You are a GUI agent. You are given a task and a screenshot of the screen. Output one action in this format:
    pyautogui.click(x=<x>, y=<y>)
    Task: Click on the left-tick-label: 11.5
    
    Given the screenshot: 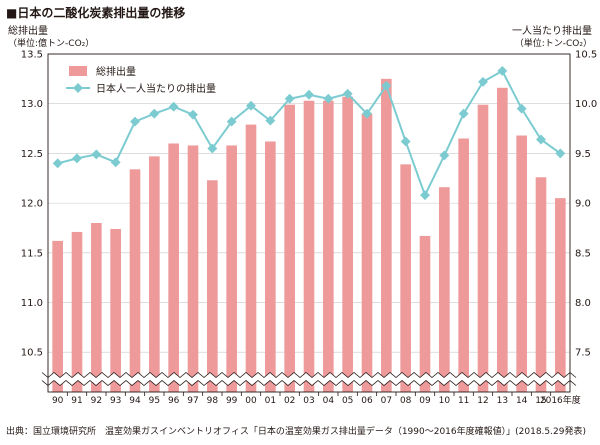 What is the action you would take?
    pyautogui.click(x=32, y=253)
    